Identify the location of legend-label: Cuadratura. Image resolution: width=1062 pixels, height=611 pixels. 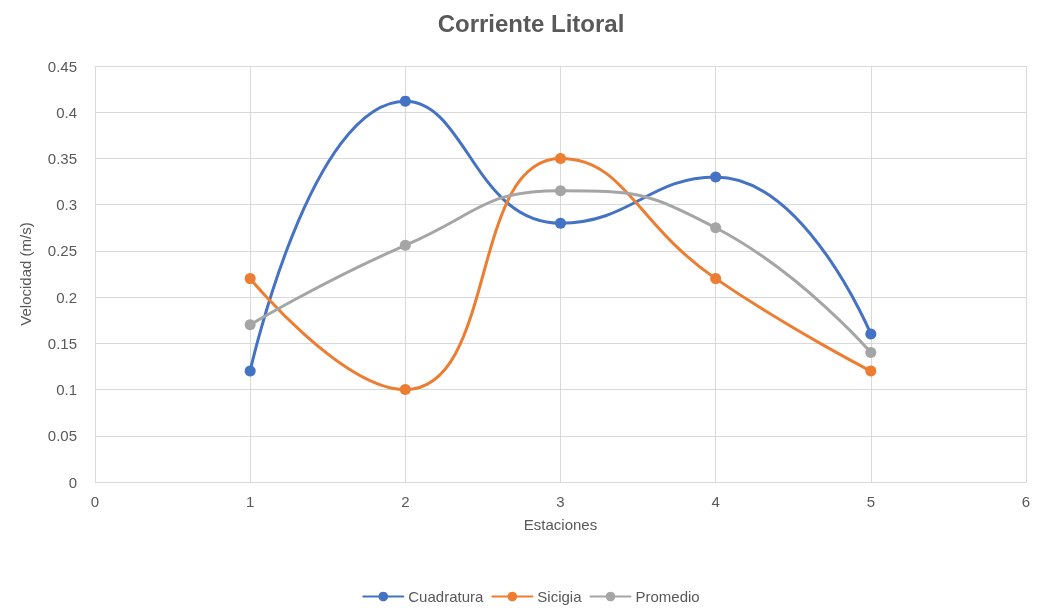
(446, 596).